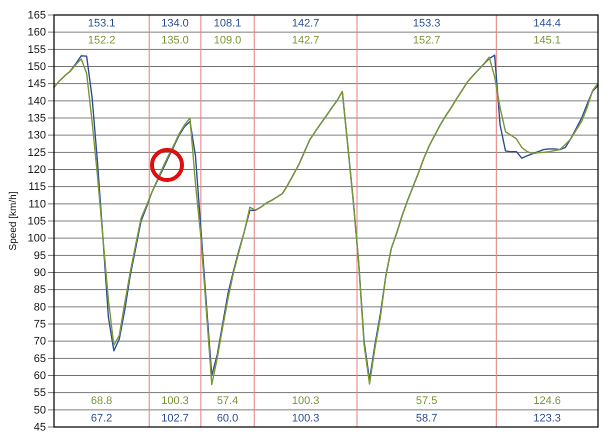  I want to click on y-tick-label: 90, so click(40, 273).